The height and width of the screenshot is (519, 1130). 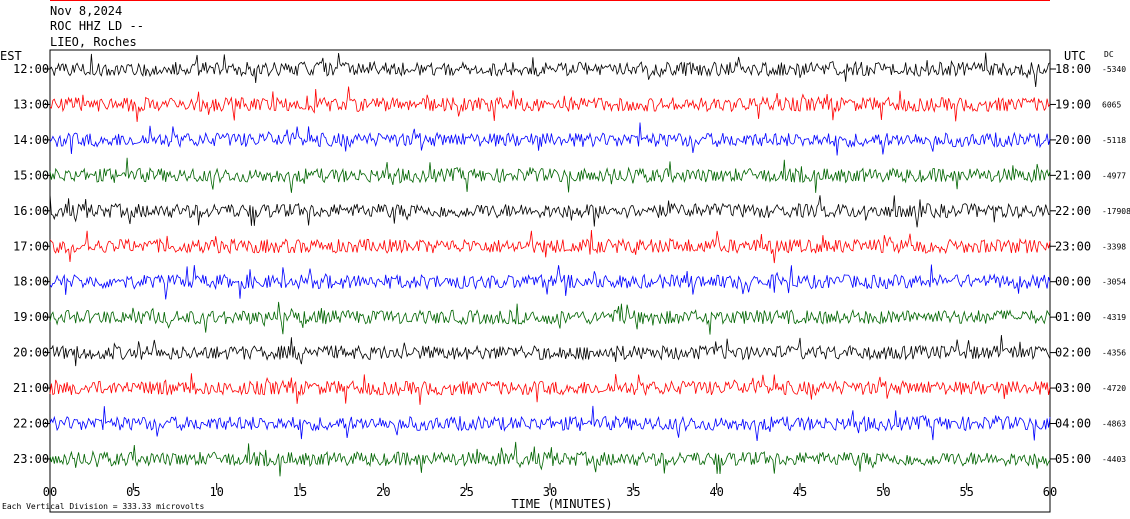 What do you see at coordinates (1075, 56) in the screenshot?
I see `utc-axis-label: UTC` at bounding box center [1075, 56].